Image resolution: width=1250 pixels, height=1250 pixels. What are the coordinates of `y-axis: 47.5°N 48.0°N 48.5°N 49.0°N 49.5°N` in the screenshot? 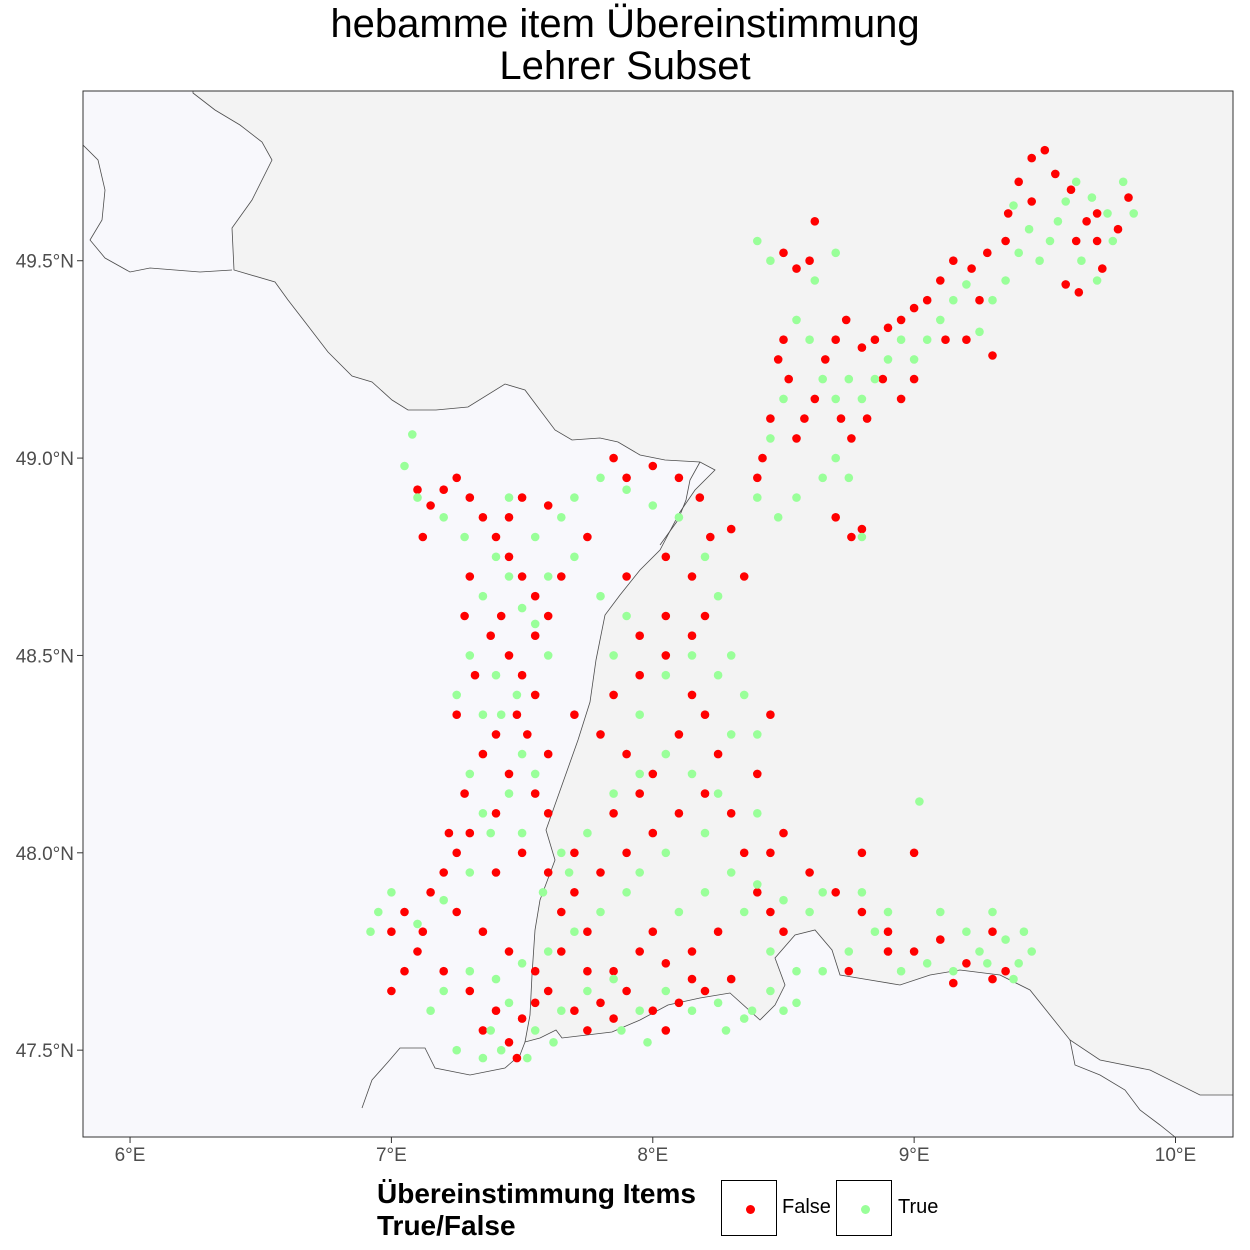 It's located at (49, 657).